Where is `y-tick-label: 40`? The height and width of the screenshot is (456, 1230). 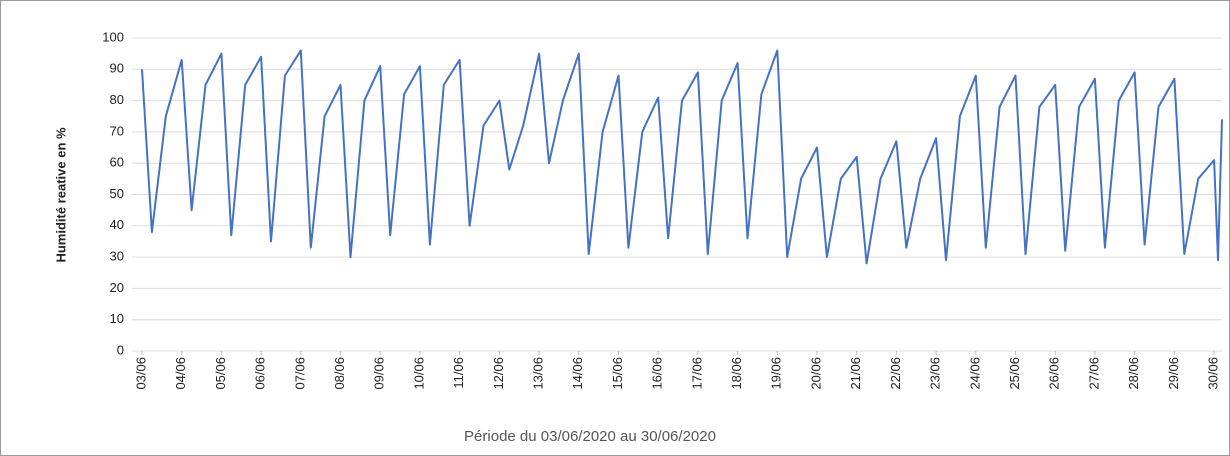 y-tick-label: 40 is located at coordinates (117, 224).